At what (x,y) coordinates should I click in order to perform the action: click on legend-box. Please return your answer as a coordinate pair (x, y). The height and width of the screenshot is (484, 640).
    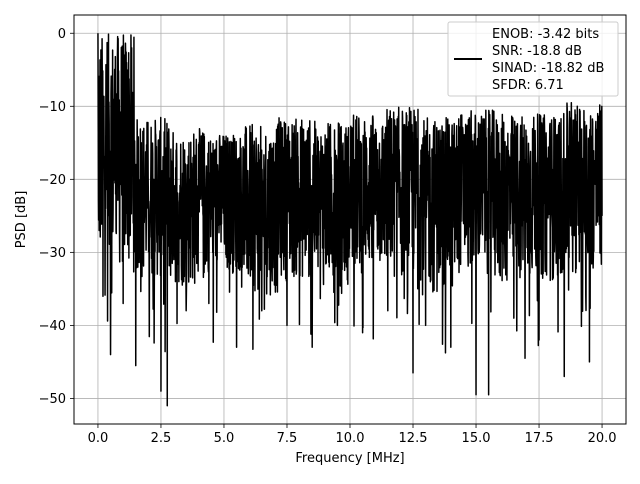
    Looking at the image, I should click on (533, 59).